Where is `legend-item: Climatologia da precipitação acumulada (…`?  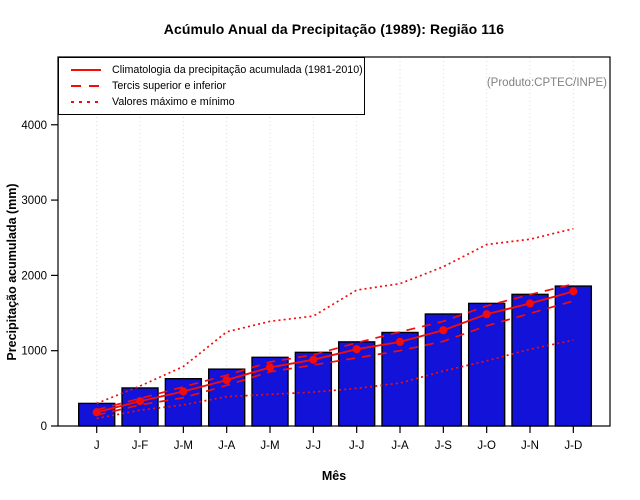
legend-item: Climatologia da precipitação acumulada (… is located at coordinates (217, 70).